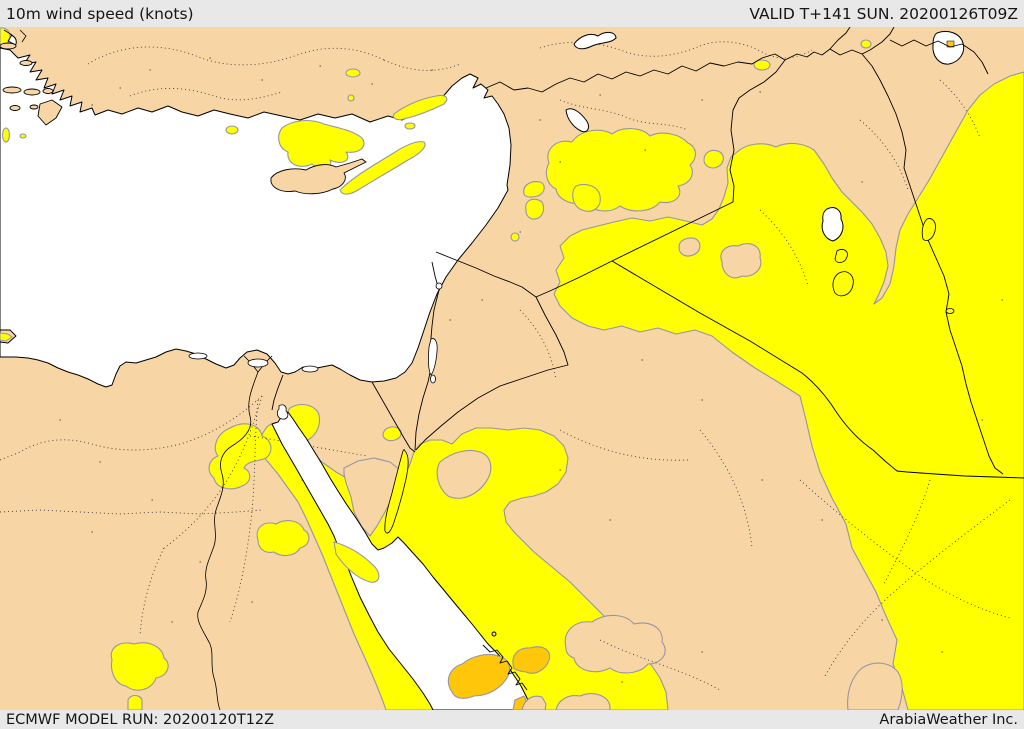  I want to click on lake-urmia, so click(948, 47).